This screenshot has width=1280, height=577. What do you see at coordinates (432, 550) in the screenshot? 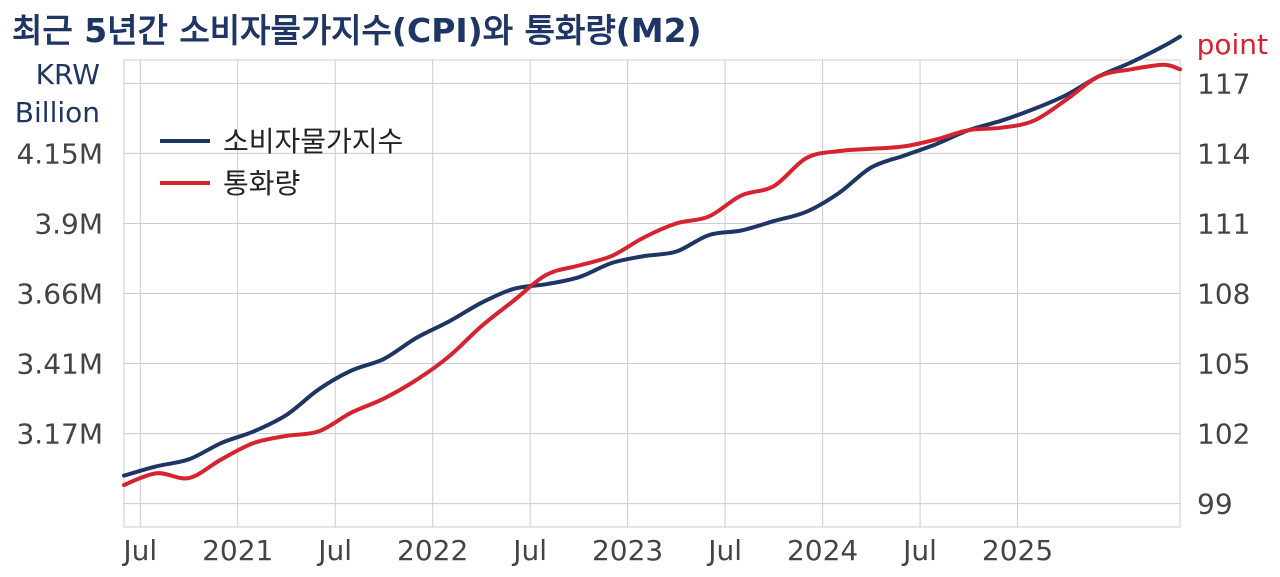
I see `x-tick-label: 2022` at bounding box center [432, 550].